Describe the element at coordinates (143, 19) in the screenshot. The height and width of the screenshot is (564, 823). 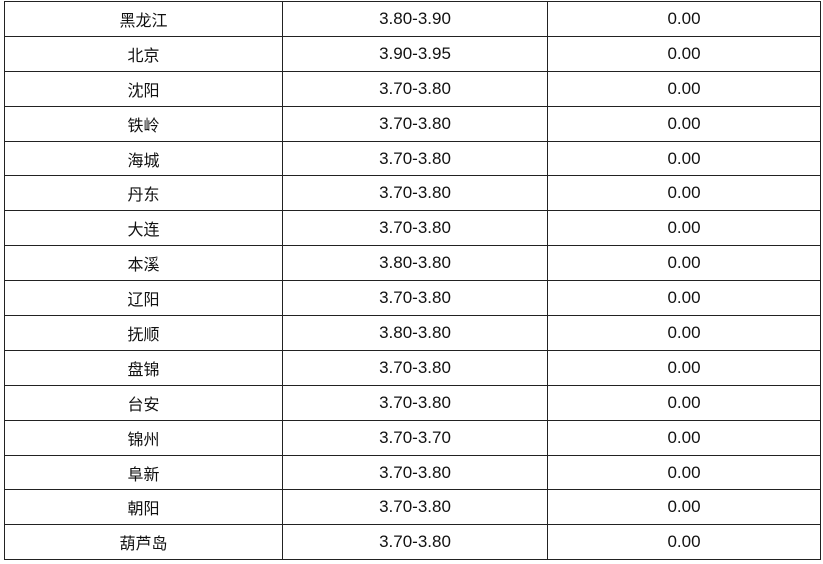
I see `region-cell: 黑龙江` at that location.